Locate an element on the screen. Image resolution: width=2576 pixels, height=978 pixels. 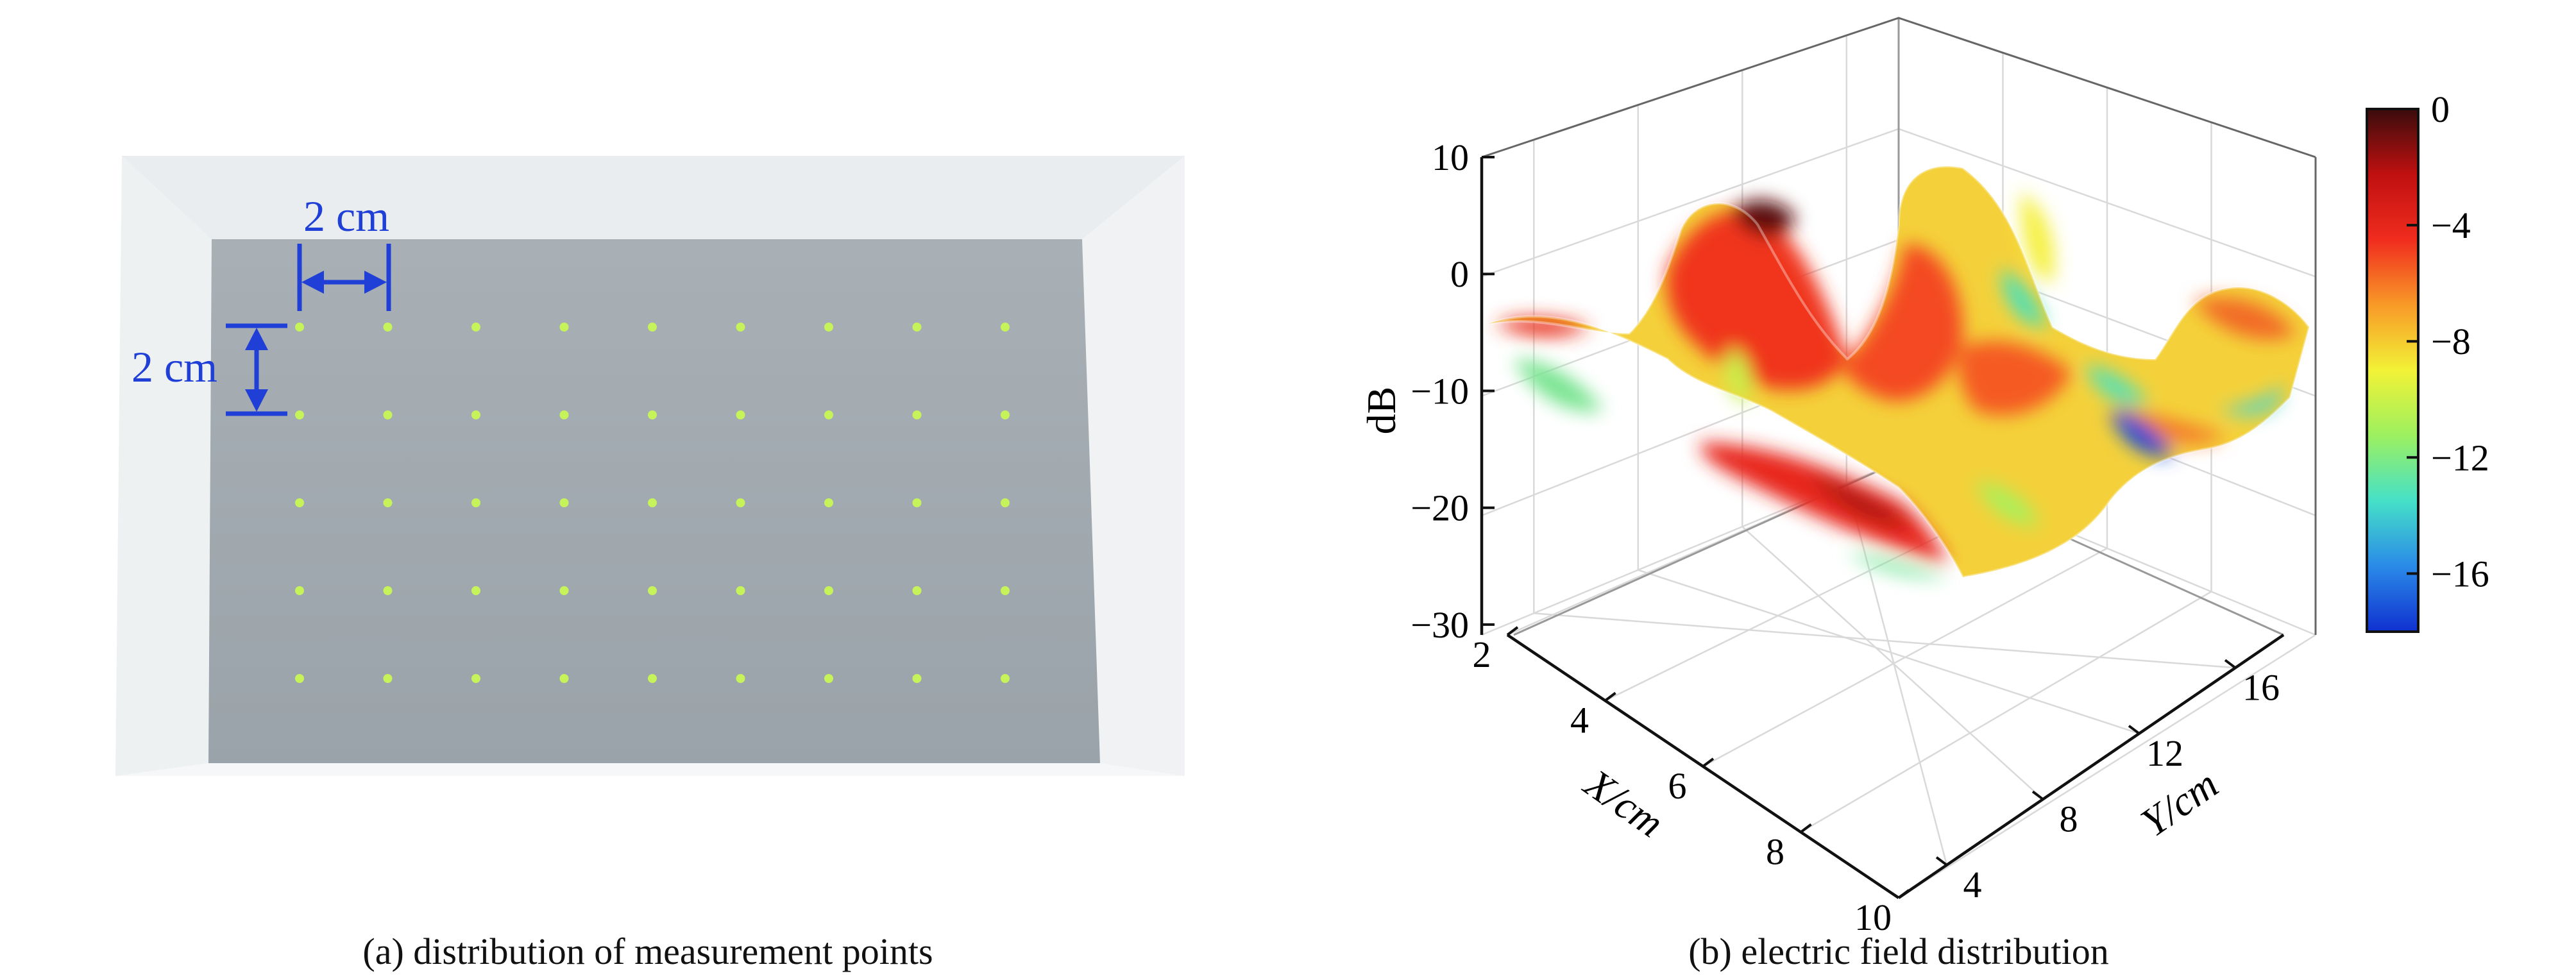
y-spacing-arrowhead-bottom is located at coordinates (256, 400).